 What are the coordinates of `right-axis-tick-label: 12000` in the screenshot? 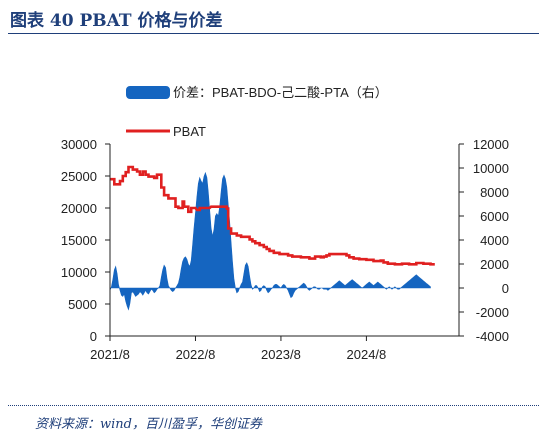 It's located at (491, 144).